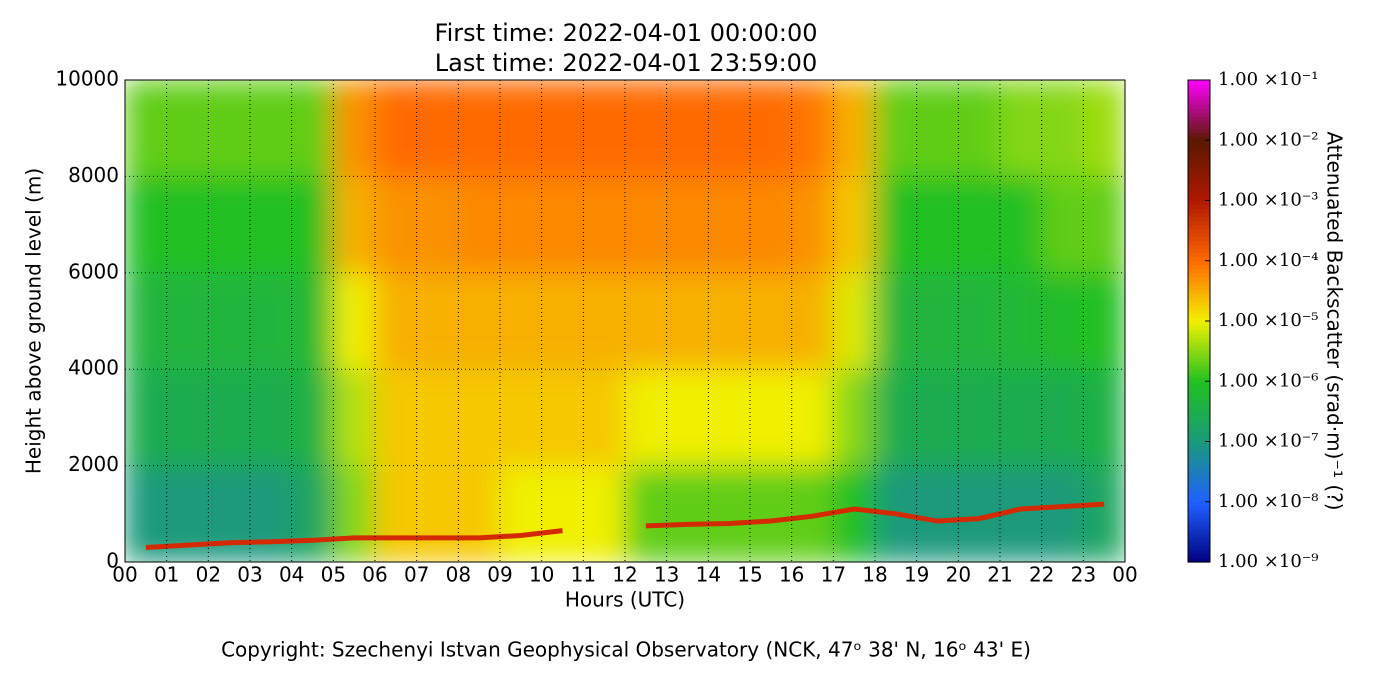  Describe the element at coordinates (1124, 575) in the screenshot. I see `x-tick-label: 00` at that location.